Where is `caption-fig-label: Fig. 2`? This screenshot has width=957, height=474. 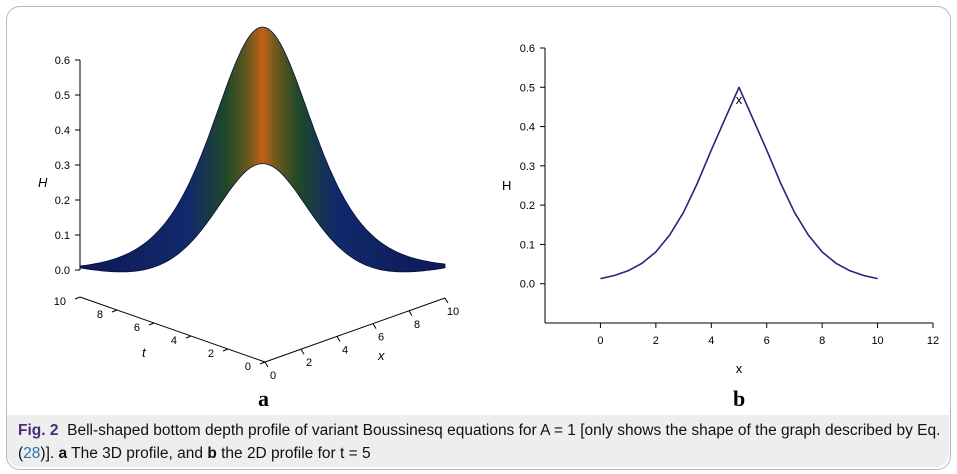
caption-fig-label: Fig. 2 is located at coordinates (38, 430).